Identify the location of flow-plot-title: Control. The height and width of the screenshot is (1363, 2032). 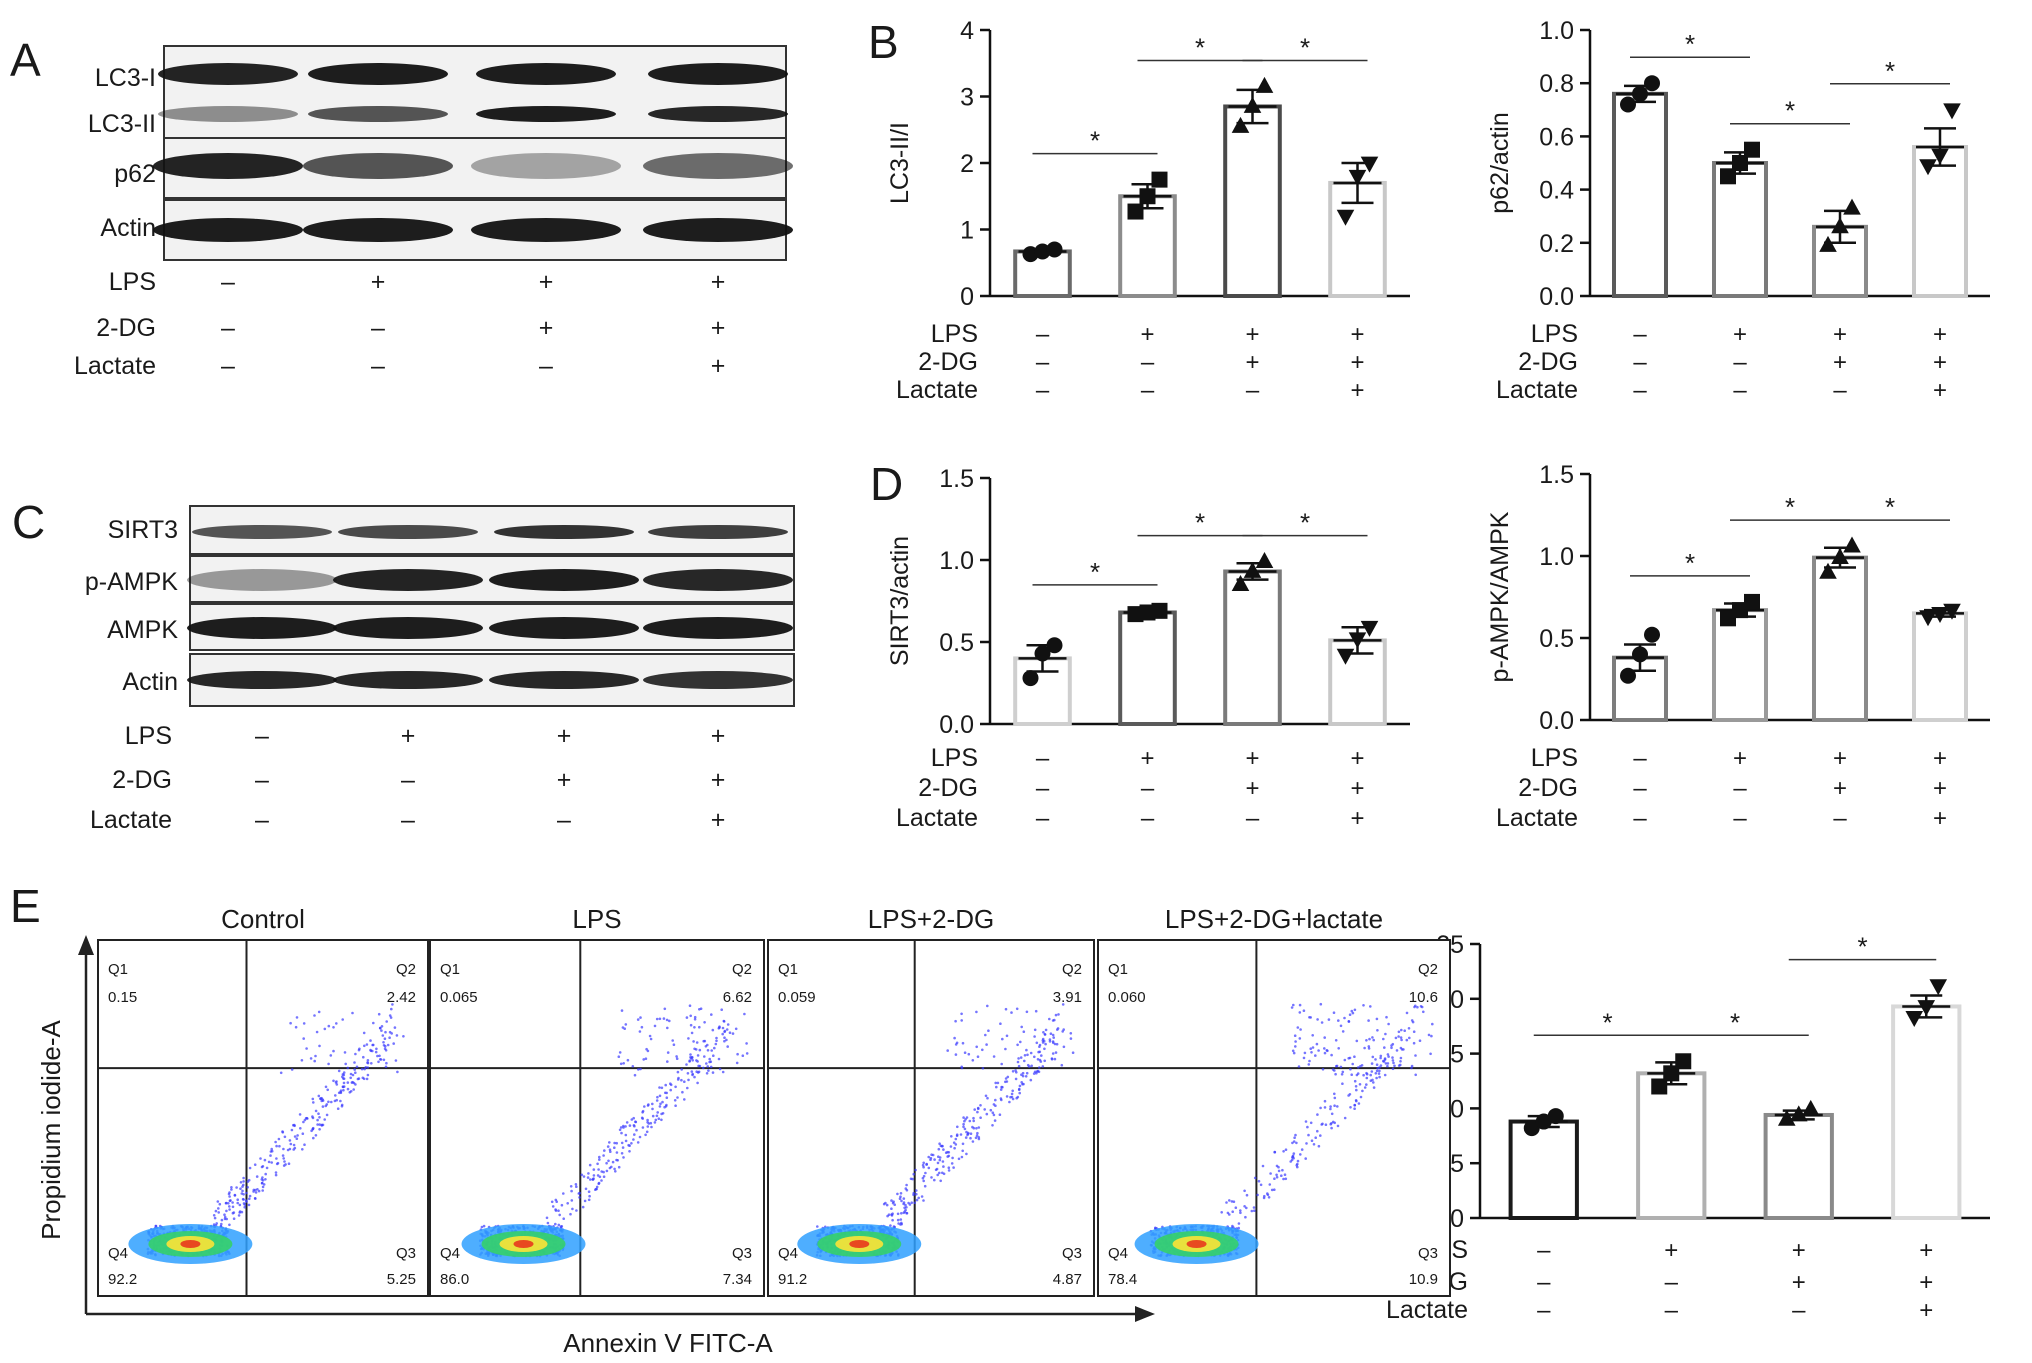
(263, 919).